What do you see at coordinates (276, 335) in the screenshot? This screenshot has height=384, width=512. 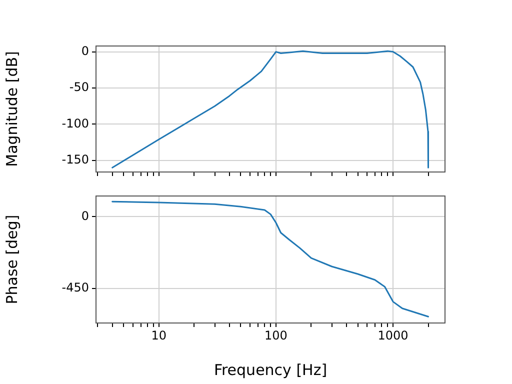 I see `x-tick-label: 100` at bounding box center [276, 335].